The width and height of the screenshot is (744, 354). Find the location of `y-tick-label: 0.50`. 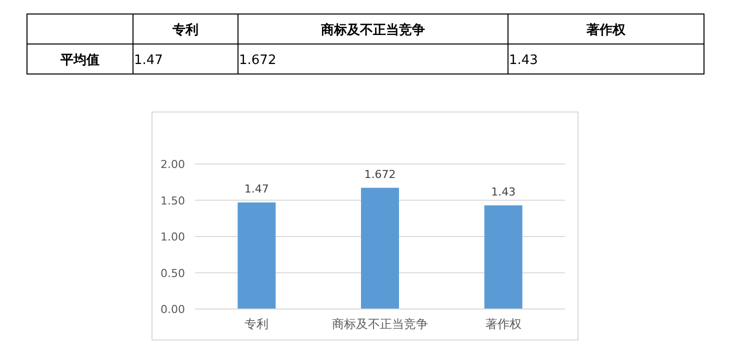

y-tick-label: 0.50 is located at coordinates (172, 273).